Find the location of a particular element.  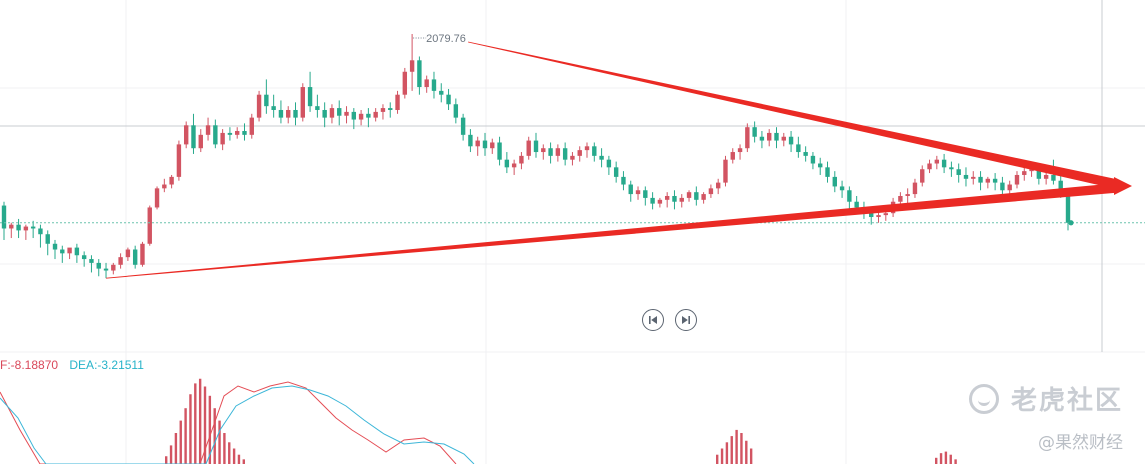

skip-forward-icon is located at coordinates (686, 320).